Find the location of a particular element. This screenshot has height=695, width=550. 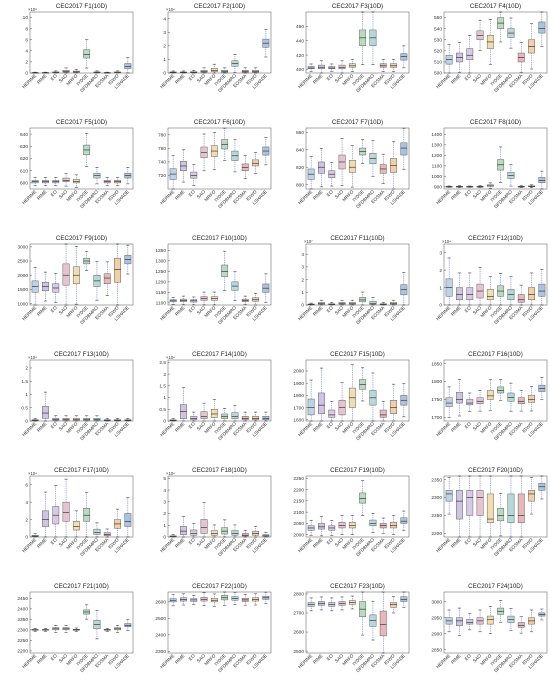

box-mrfo is located at coordinates (490, 42).